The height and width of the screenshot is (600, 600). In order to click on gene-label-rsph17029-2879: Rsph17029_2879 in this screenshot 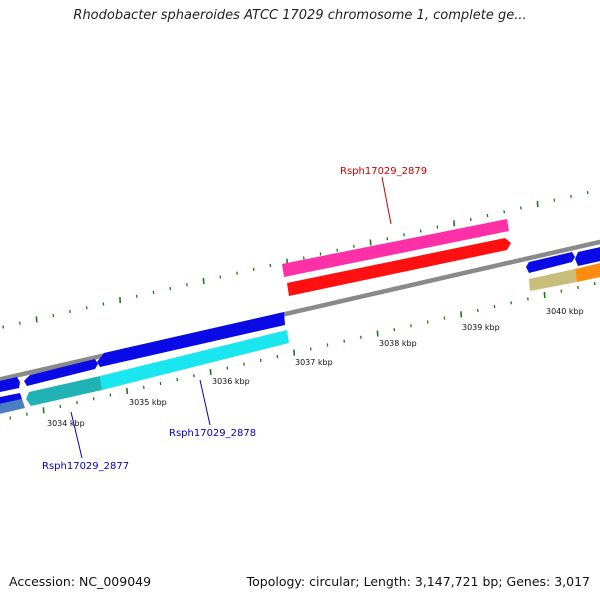, I will do `click(383, 171)`.